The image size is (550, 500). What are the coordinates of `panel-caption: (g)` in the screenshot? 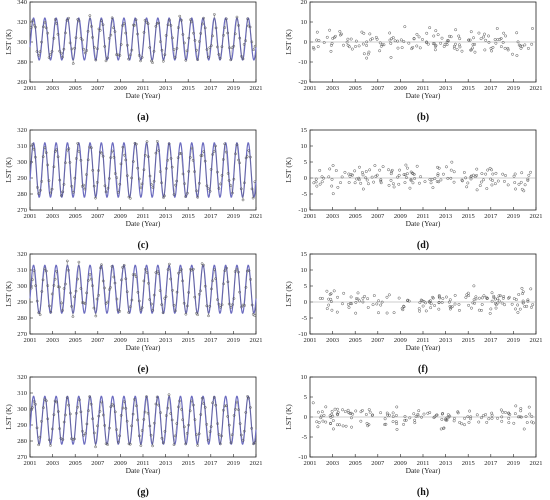 It's located at (143, 492).